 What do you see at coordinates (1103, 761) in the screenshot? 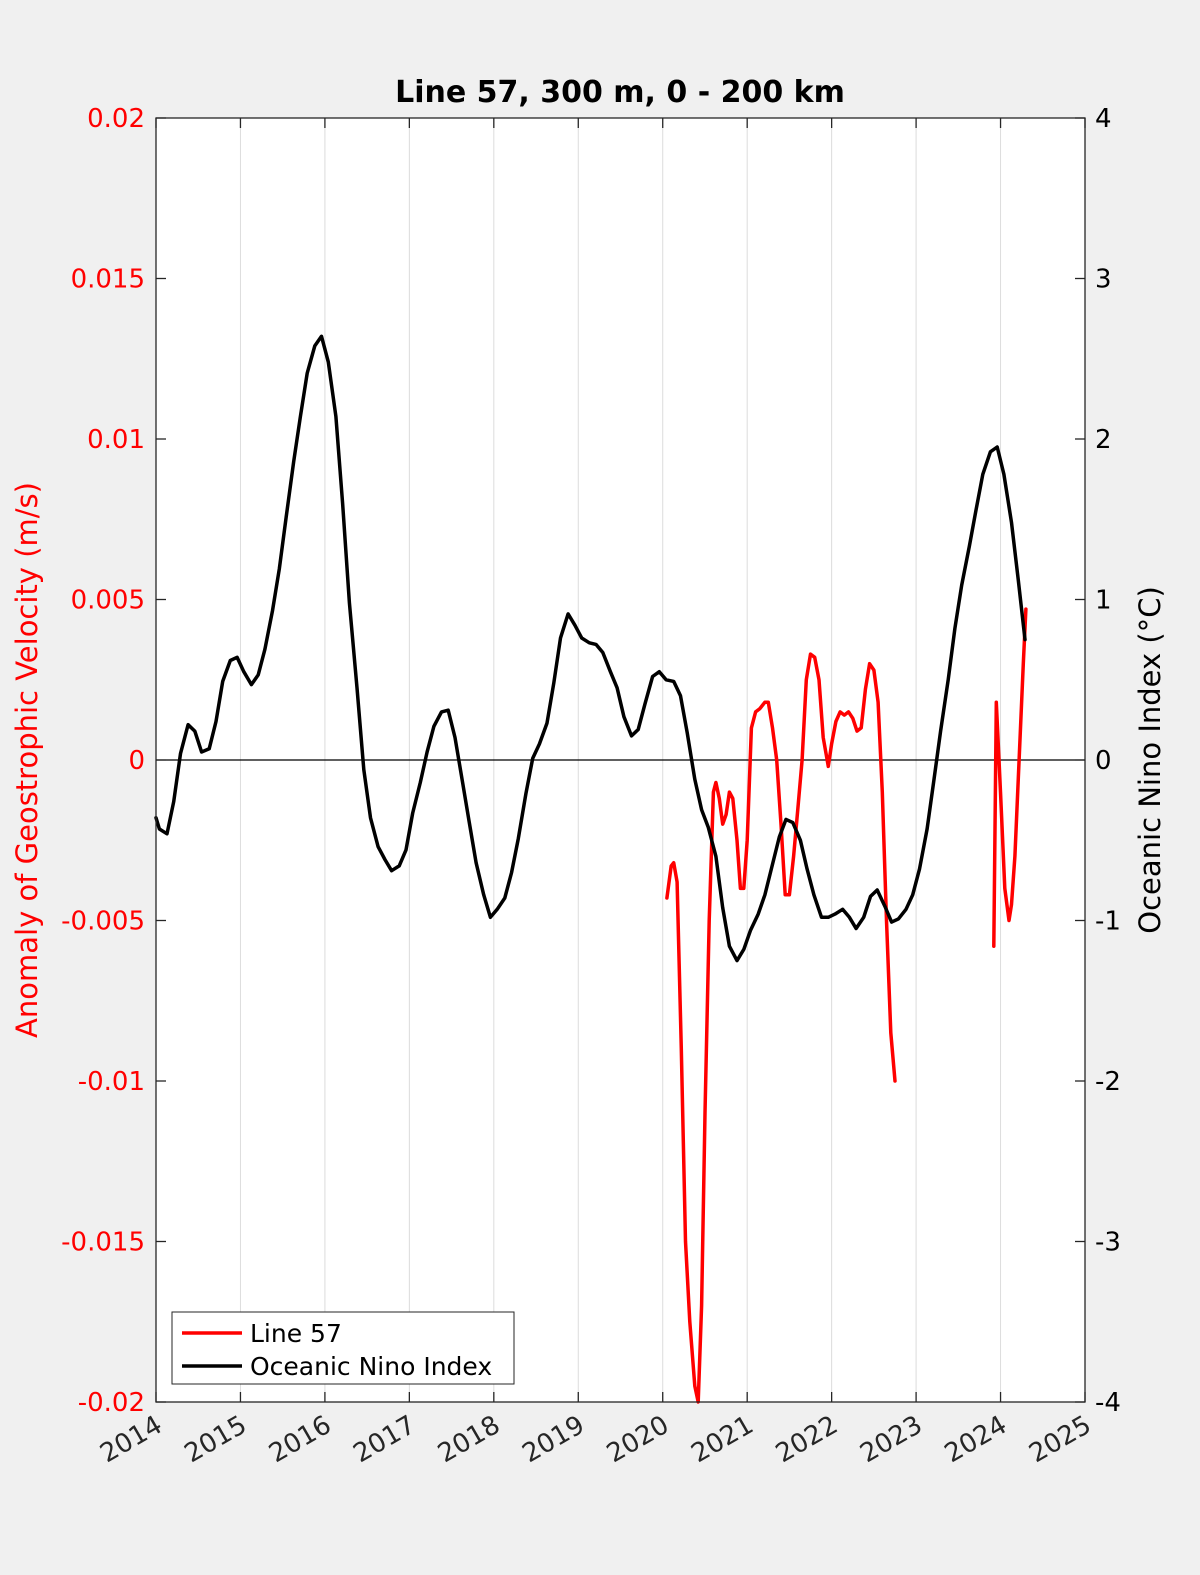
I see `y-right-tick-label: 0` at bounding box center [1103, 761].